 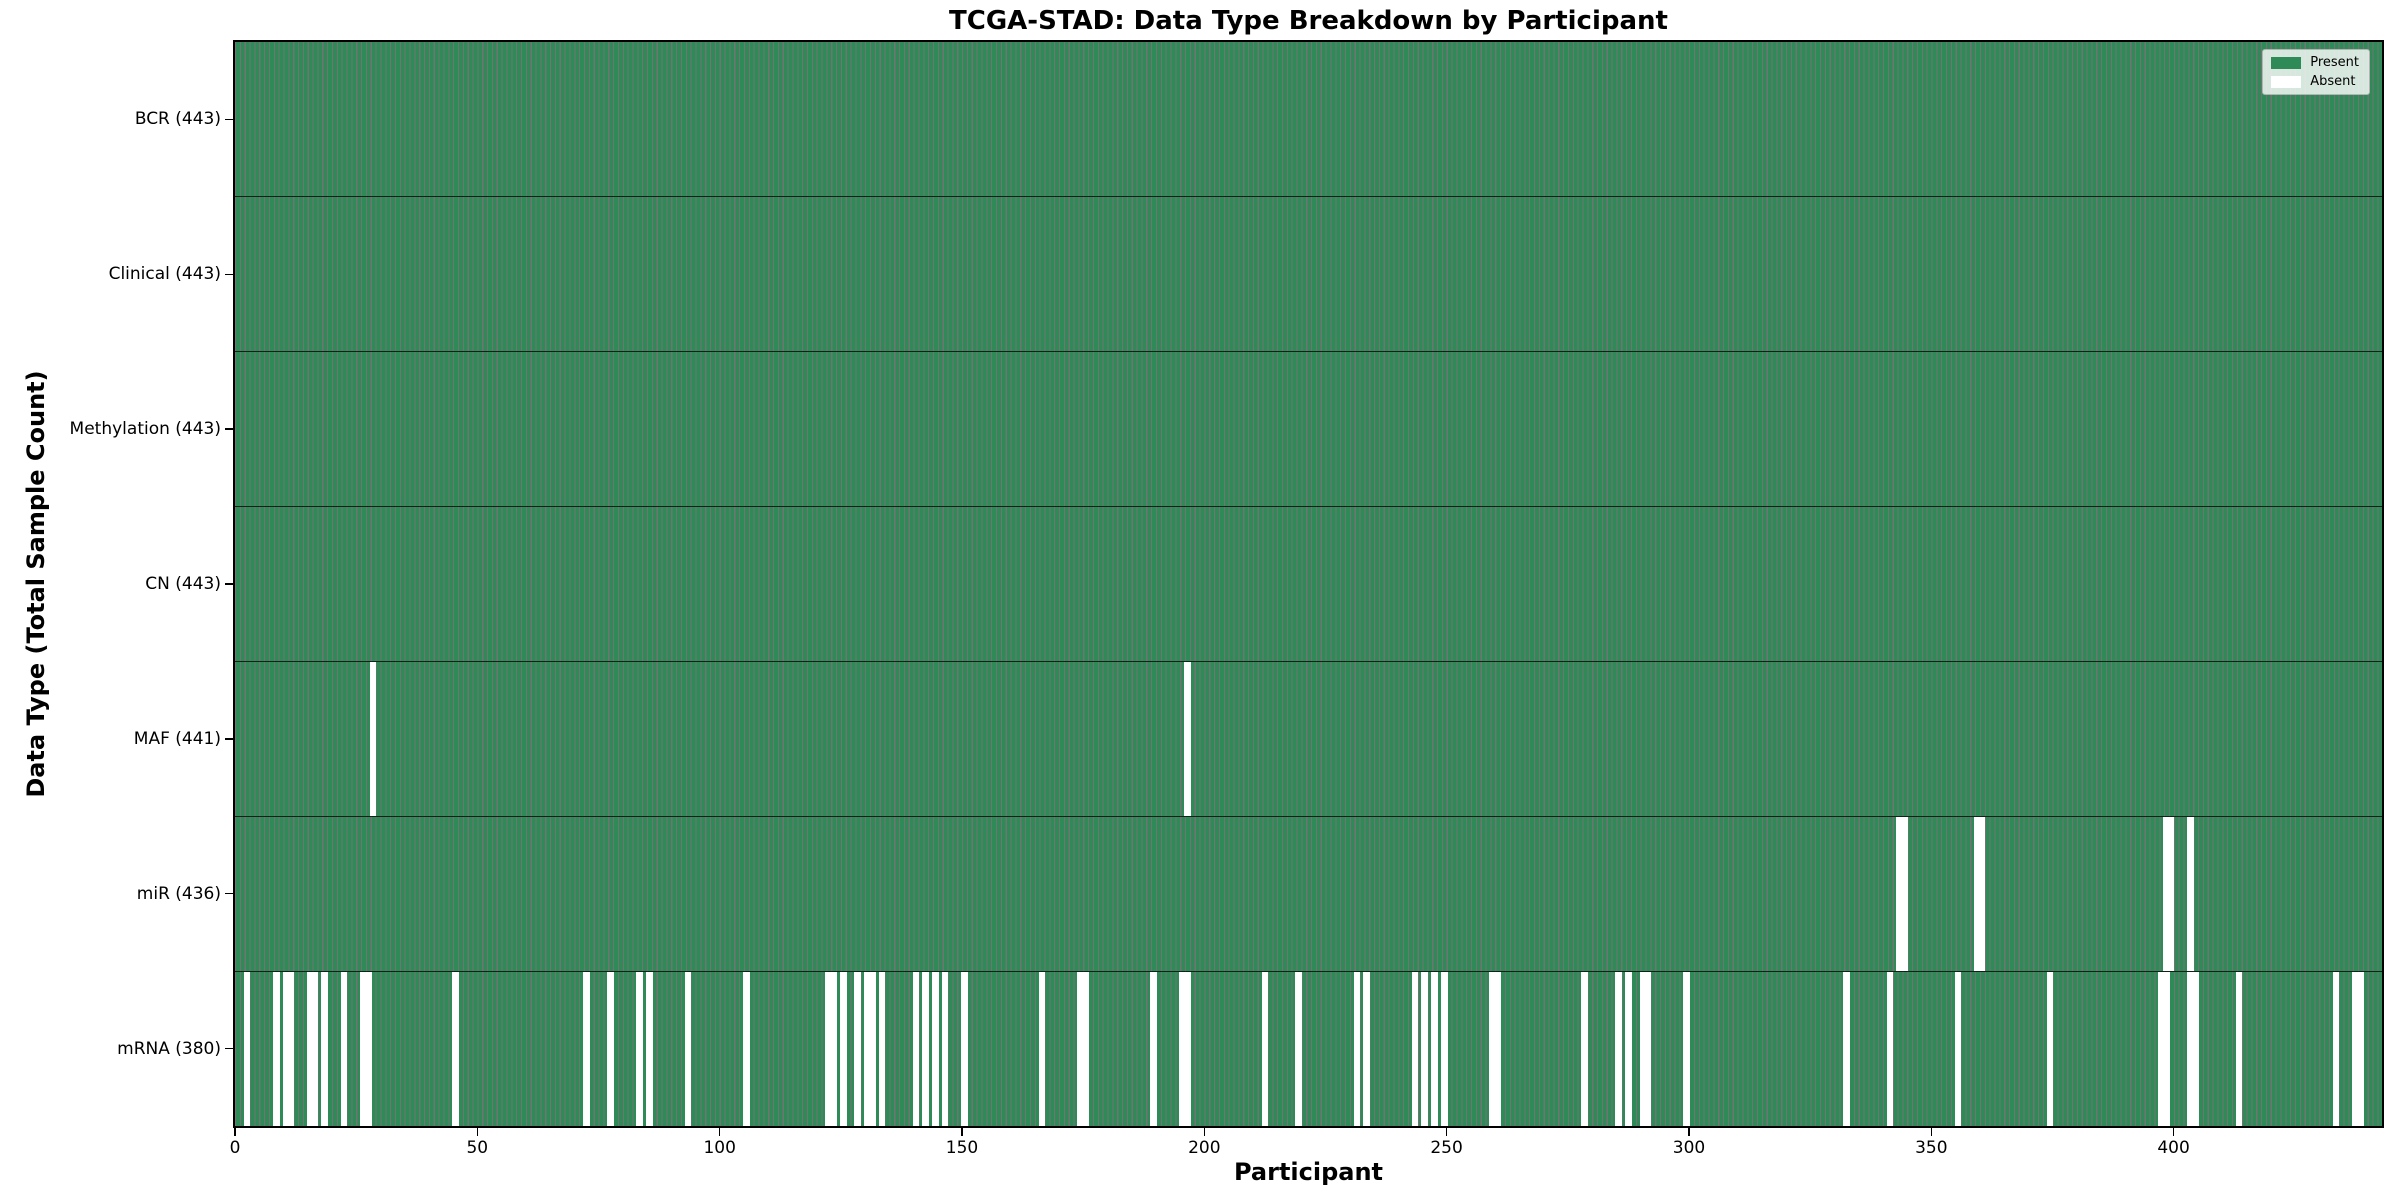 What do you see at coordinates (1308, 738) in the screenshot?
I see `heatmap-row-maf` at bounding box center [1308, 738].